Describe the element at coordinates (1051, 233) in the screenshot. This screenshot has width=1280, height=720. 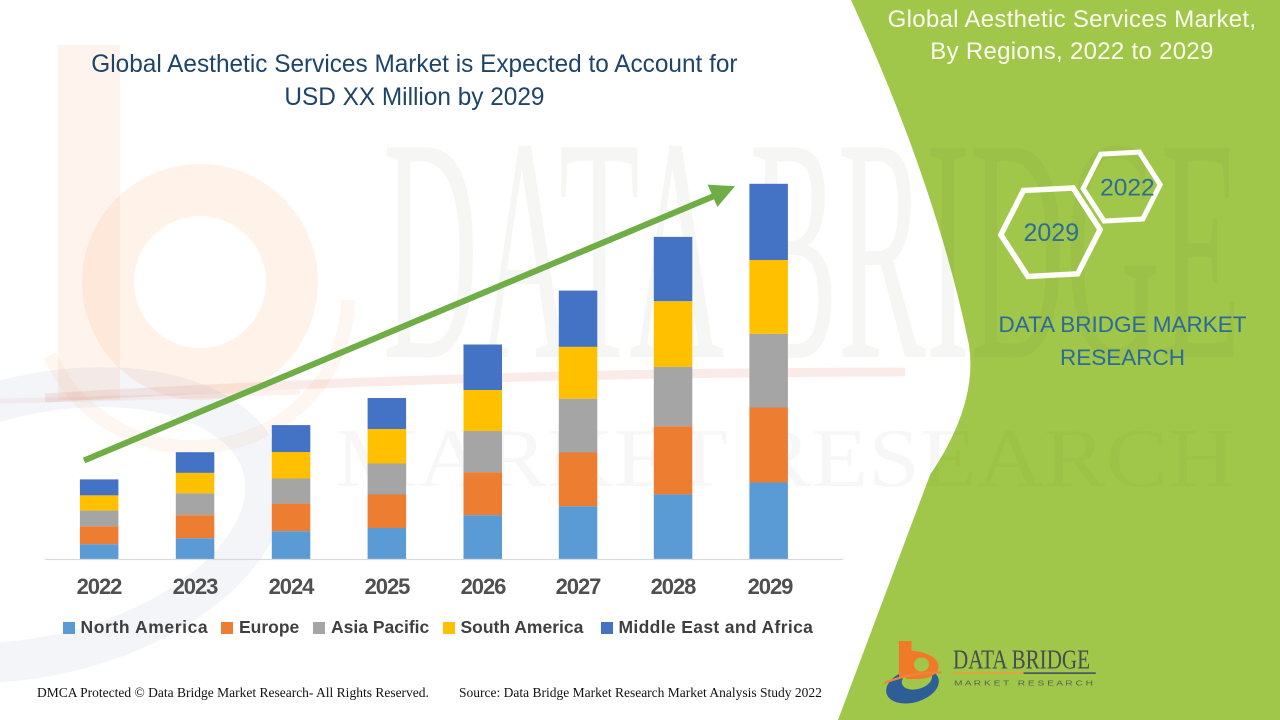
I see `svg-text: 2029` at that location.